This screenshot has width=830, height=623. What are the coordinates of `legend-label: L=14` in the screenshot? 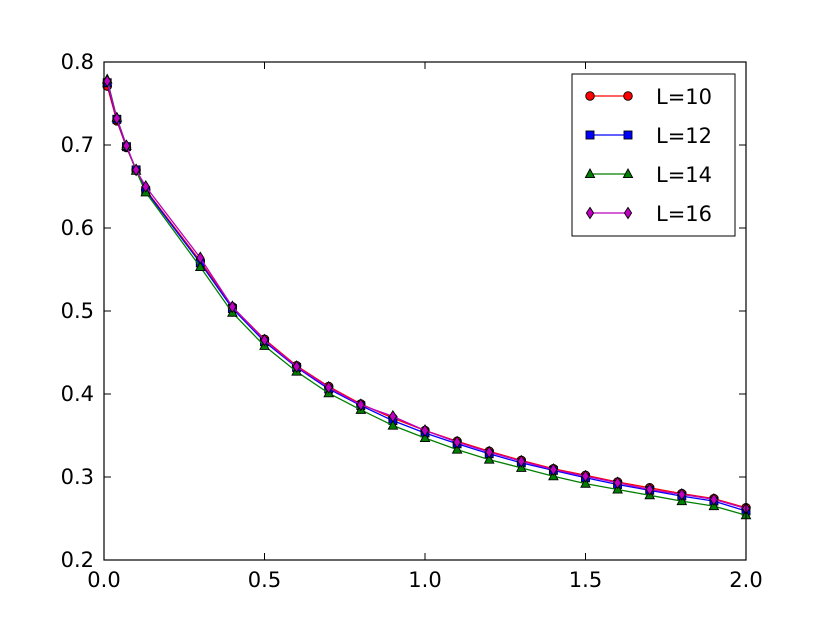 It's located at (684, 175).